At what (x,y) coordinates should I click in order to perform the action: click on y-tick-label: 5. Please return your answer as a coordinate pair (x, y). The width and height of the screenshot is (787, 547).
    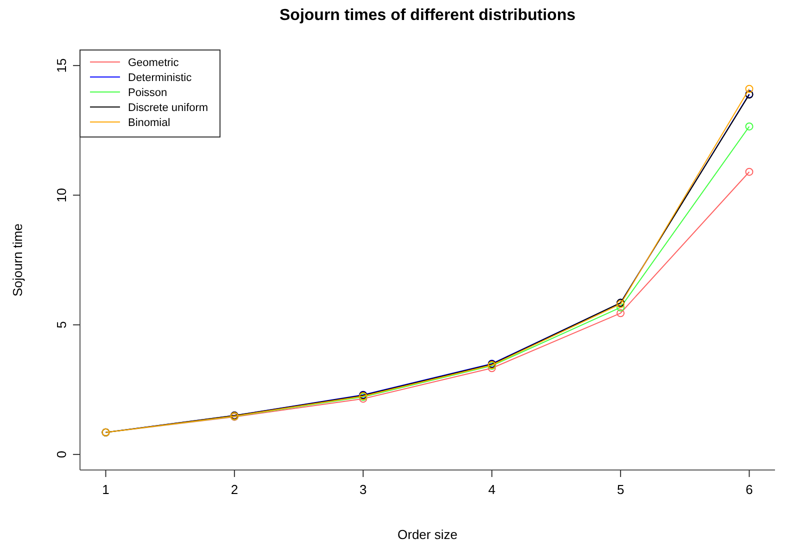
    Looking at the image, I should click on (61, 324).